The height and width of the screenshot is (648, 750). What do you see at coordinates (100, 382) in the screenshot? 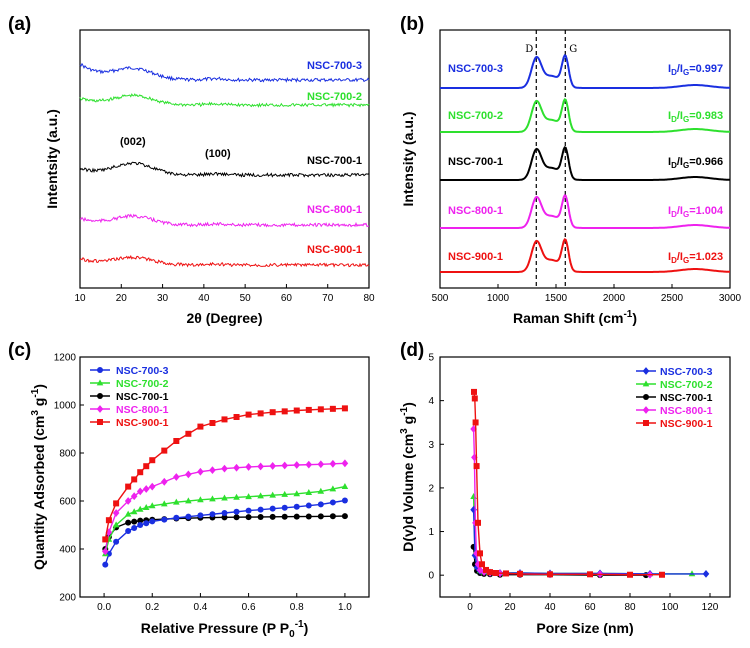
I see `panel-c-legend-marker` at bounding box center [100, 382].